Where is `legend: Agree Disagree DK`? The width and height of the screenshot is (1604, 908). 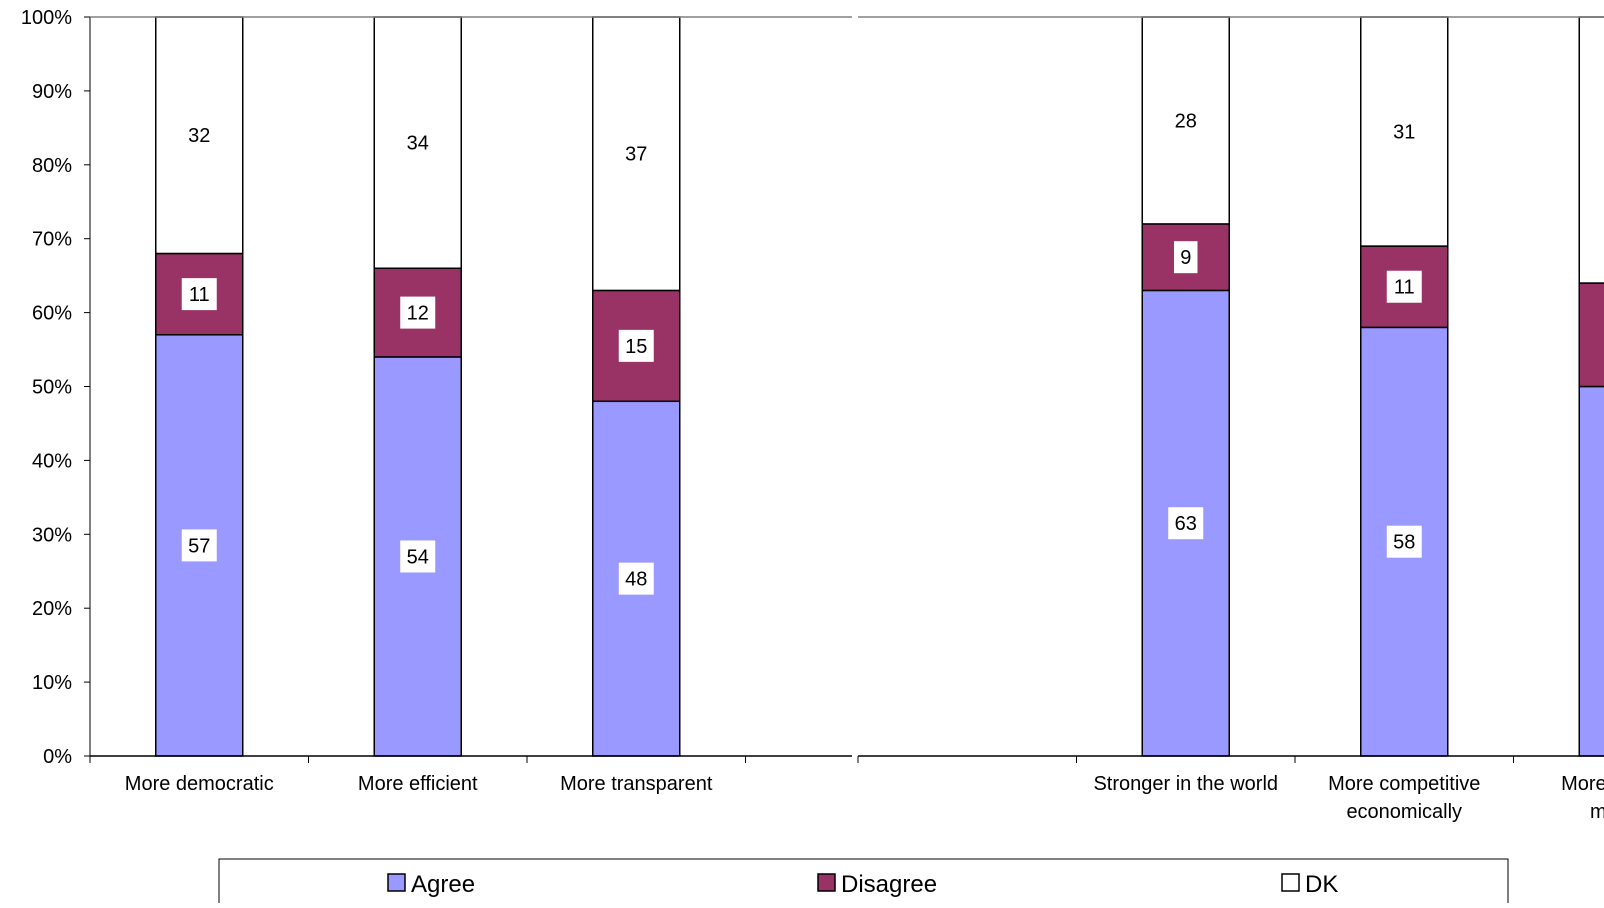 legend: Agree Disagree DK is located at coordinates (863, 883).